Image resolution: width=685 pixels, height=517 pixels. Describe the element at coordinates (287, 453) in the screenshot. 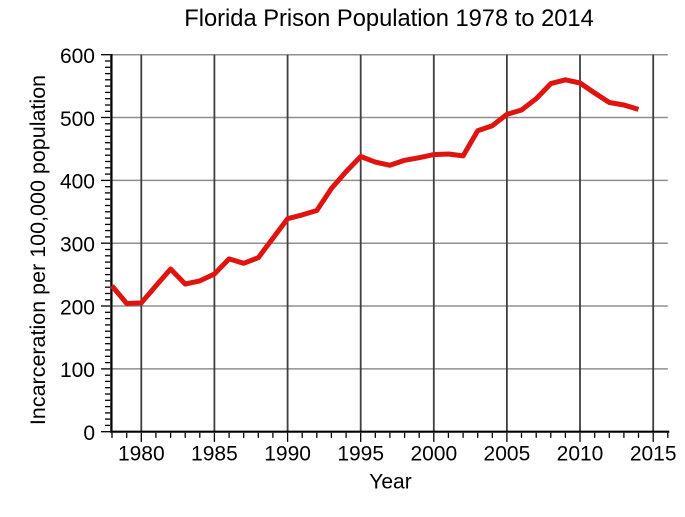

I see `svg-text: 1990` at that location.